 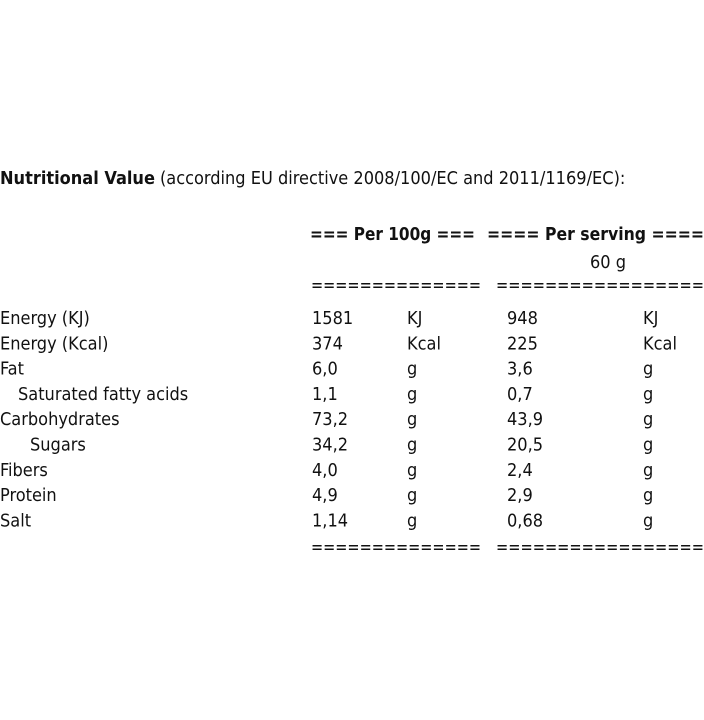 What do you see at coordinates (520, 369) in the screenshot?
I see `value-per-serving: 3,6` at bounding box center [520, 369].